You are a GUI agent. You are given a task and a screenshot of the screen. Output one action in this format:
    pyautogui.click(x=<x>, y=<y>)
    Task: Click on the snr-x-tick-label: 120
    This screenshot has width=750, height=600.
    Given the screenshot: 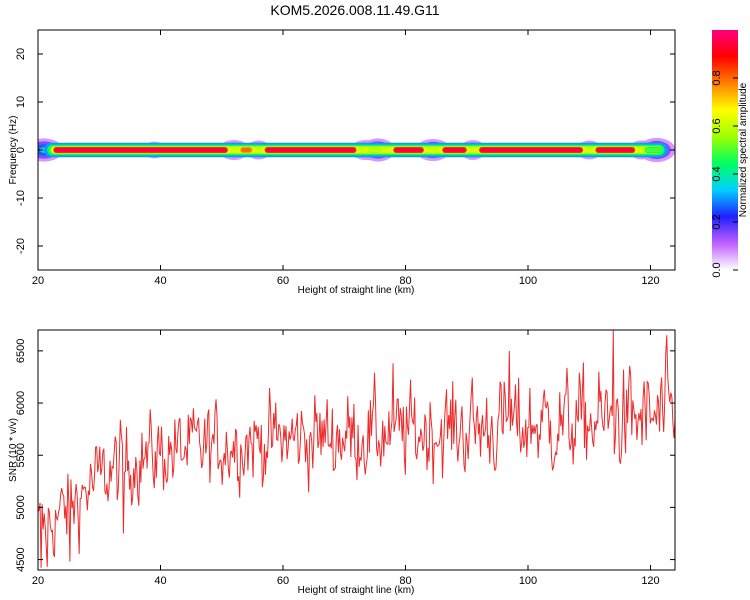 What is the action you would take?
    pyautogui.click(x=650, y=581)
    